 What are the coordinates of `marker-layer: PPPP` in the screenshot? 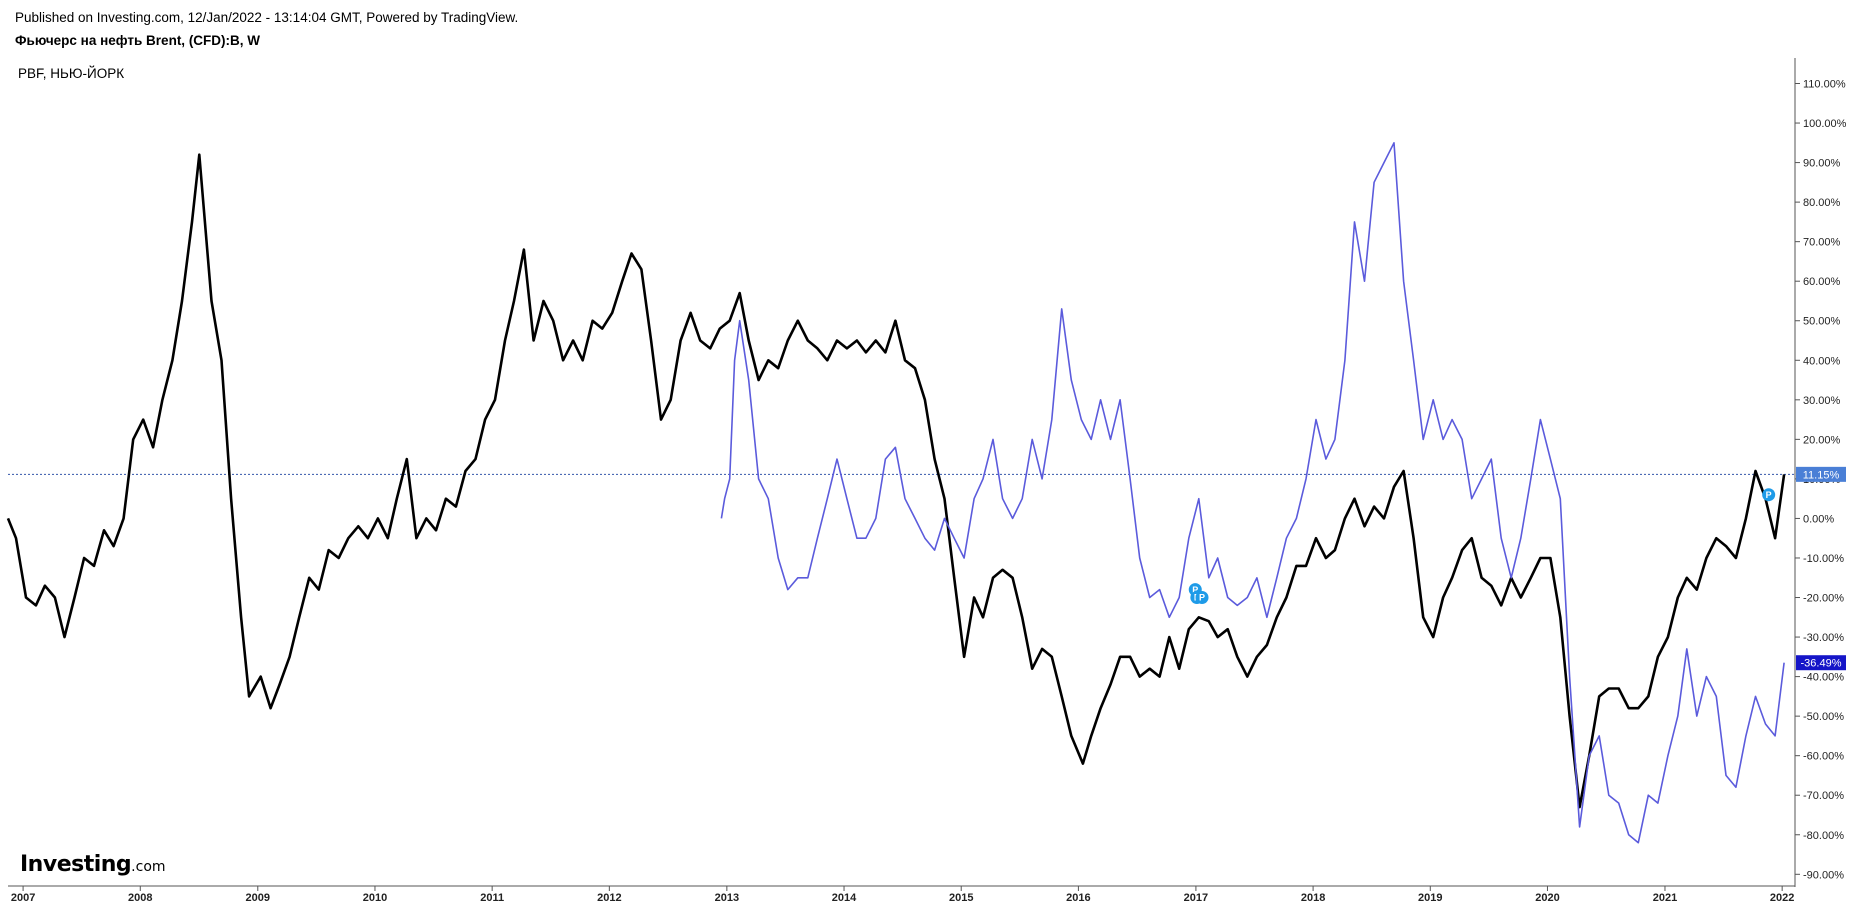 It's located at (1482, 546).